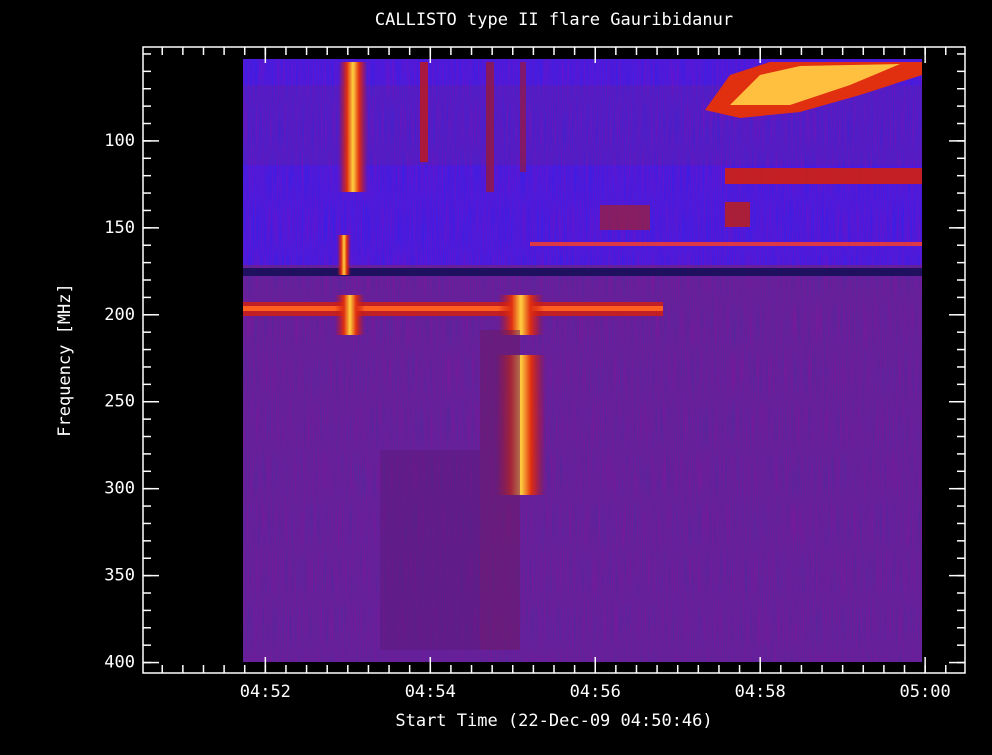 Image resolution: width=992 pixels, height=755 pixels. What do you see at coordinates (119, 228) in the screenshot?
I see `y-tick-label: 150` at bounding box center [119, 228].